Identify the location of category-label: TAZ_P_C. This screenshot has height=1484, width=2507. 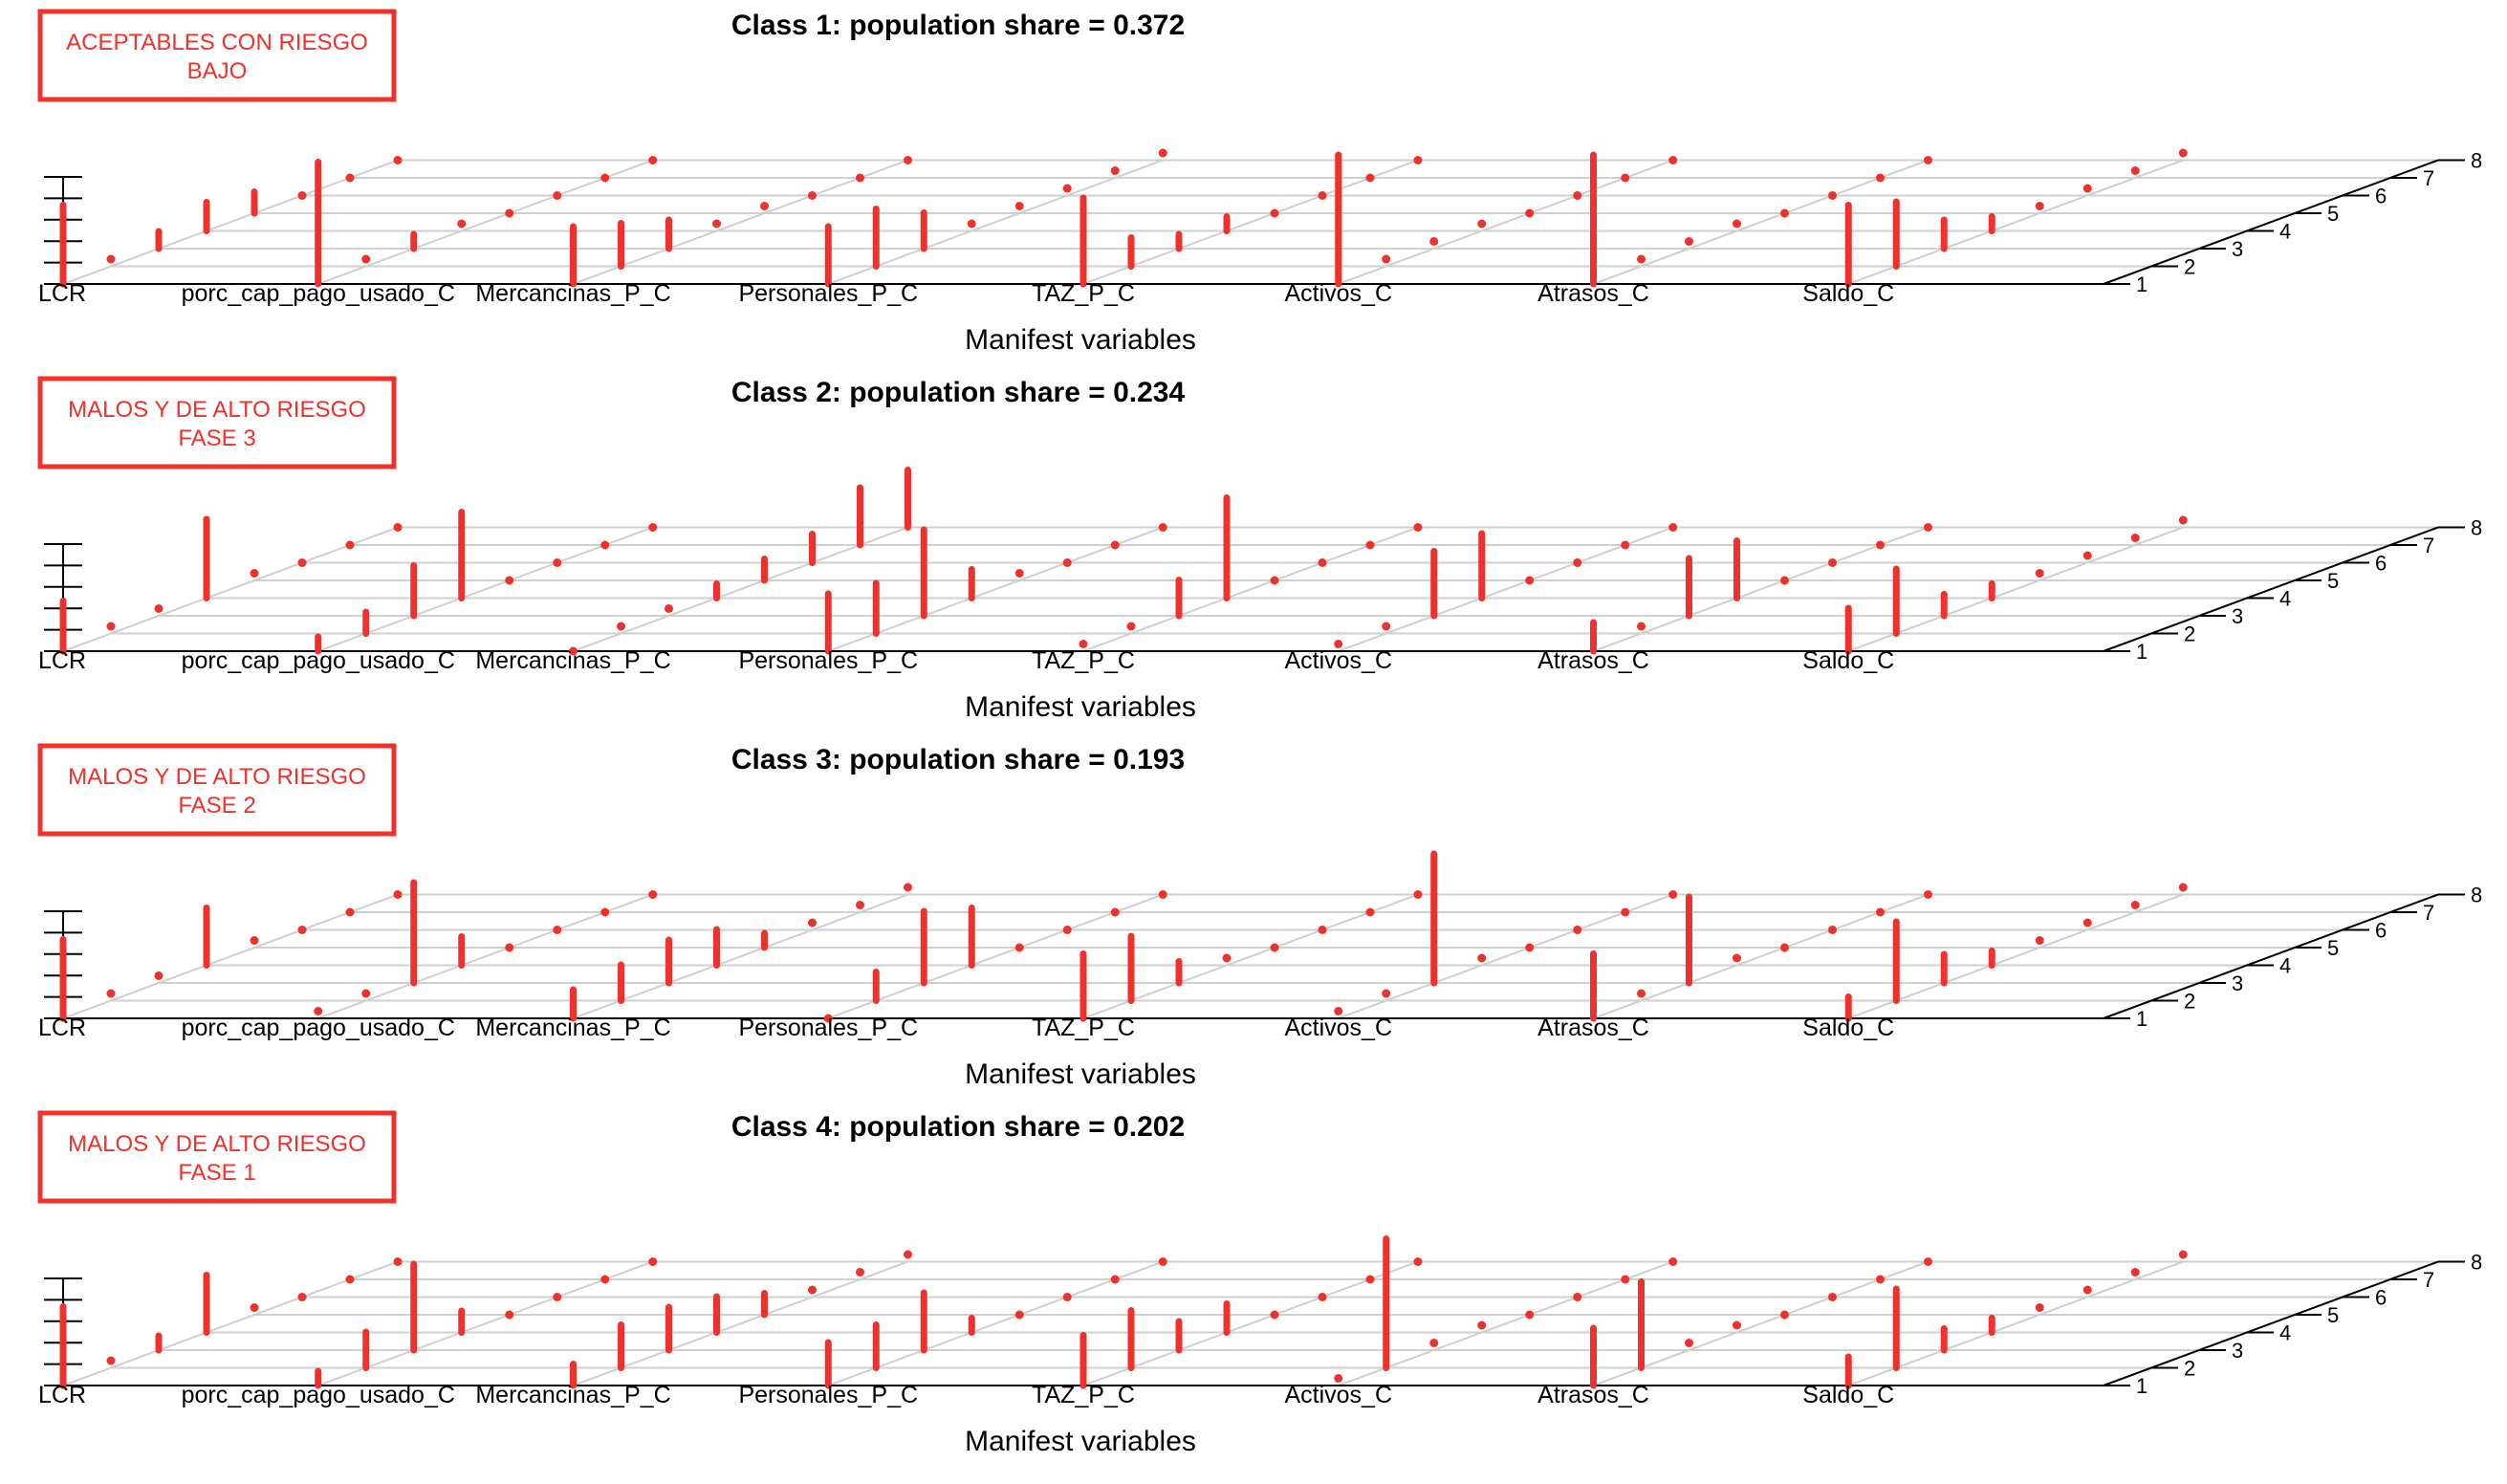
(1083, 661).